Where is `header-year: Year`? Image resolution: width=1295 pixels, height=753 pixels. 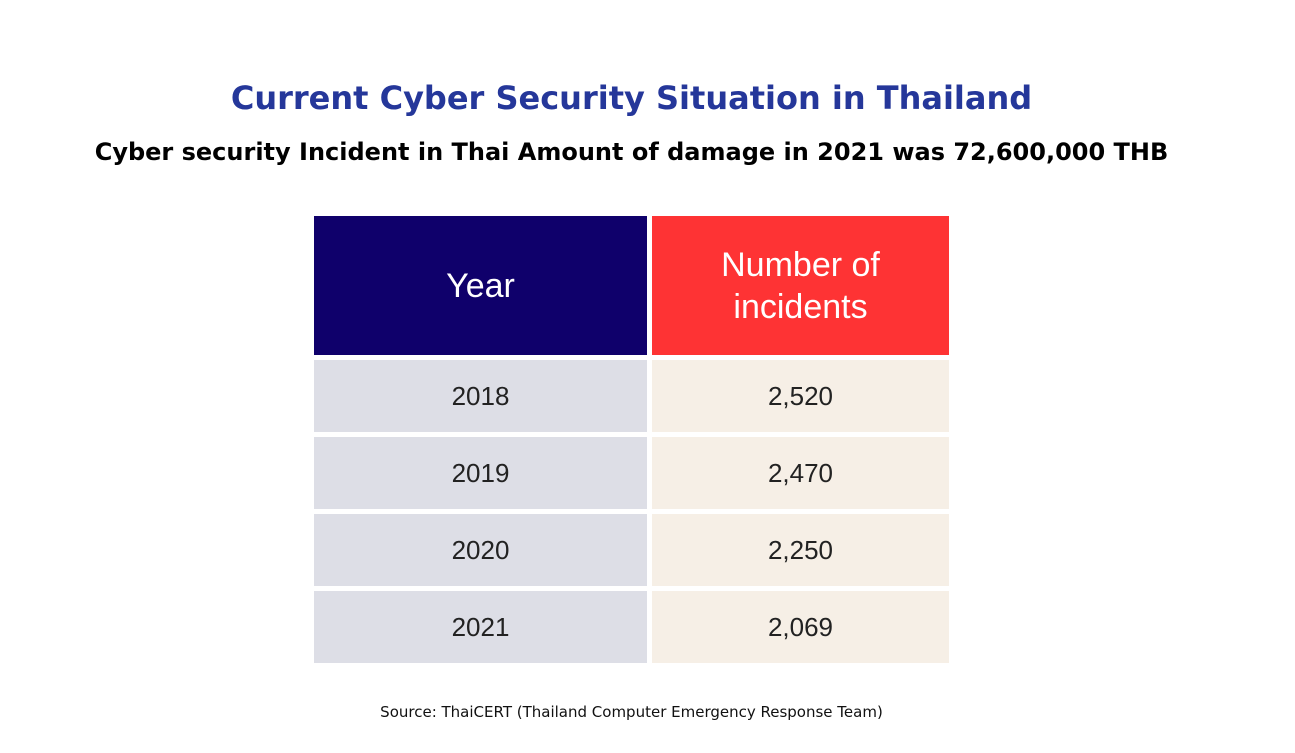 header-year: Year is located at coordinates (480, 285).